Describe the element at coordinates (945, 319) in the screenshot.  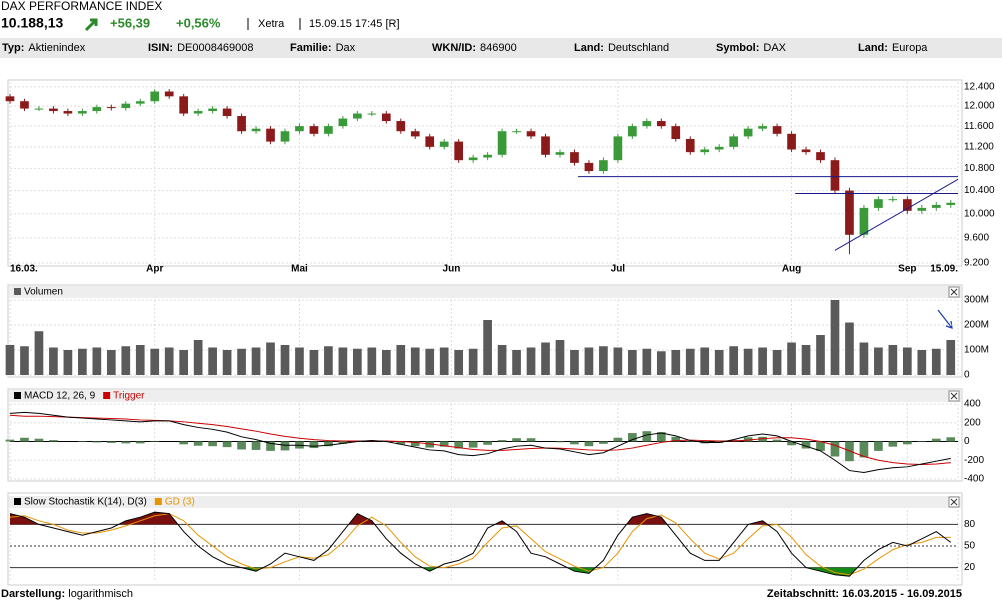
I see `annotation-arrow` at that location.